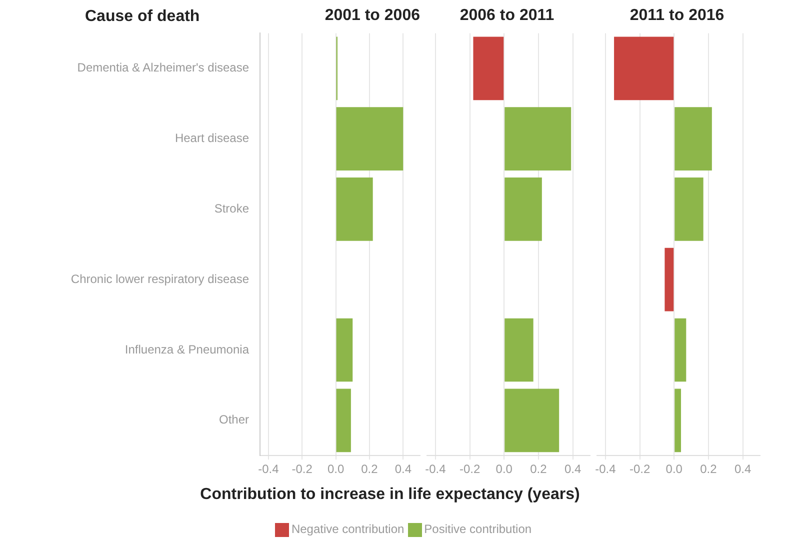 The width and height of the screenshot is (807, 545). I want to click on y-tick-label: Chronic lower respiratory disease, so click(160, 279).